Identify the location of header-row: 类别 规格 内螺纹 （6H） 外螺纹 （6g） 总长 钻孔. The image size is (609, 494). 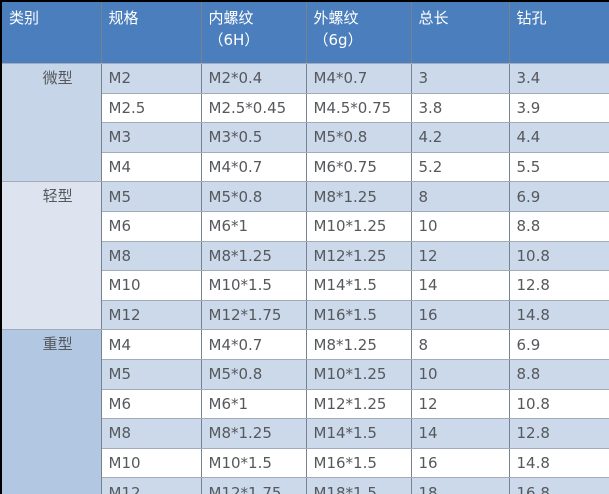
(304, 32).